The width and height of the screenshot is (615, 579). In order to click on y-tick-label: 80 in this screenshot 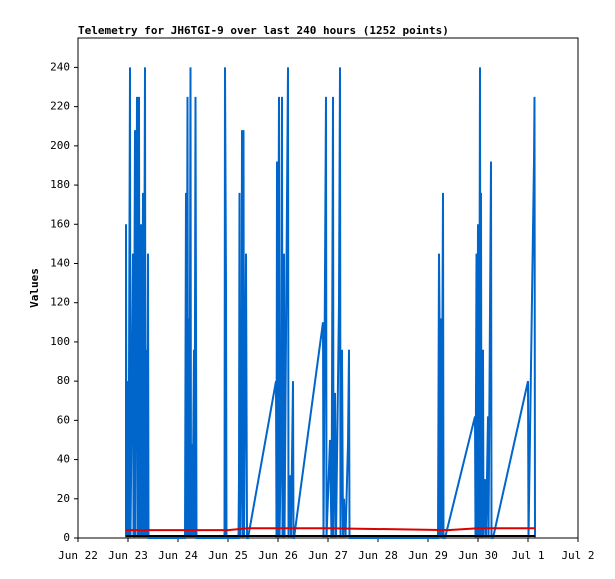, I will do `click(63, 380)`.